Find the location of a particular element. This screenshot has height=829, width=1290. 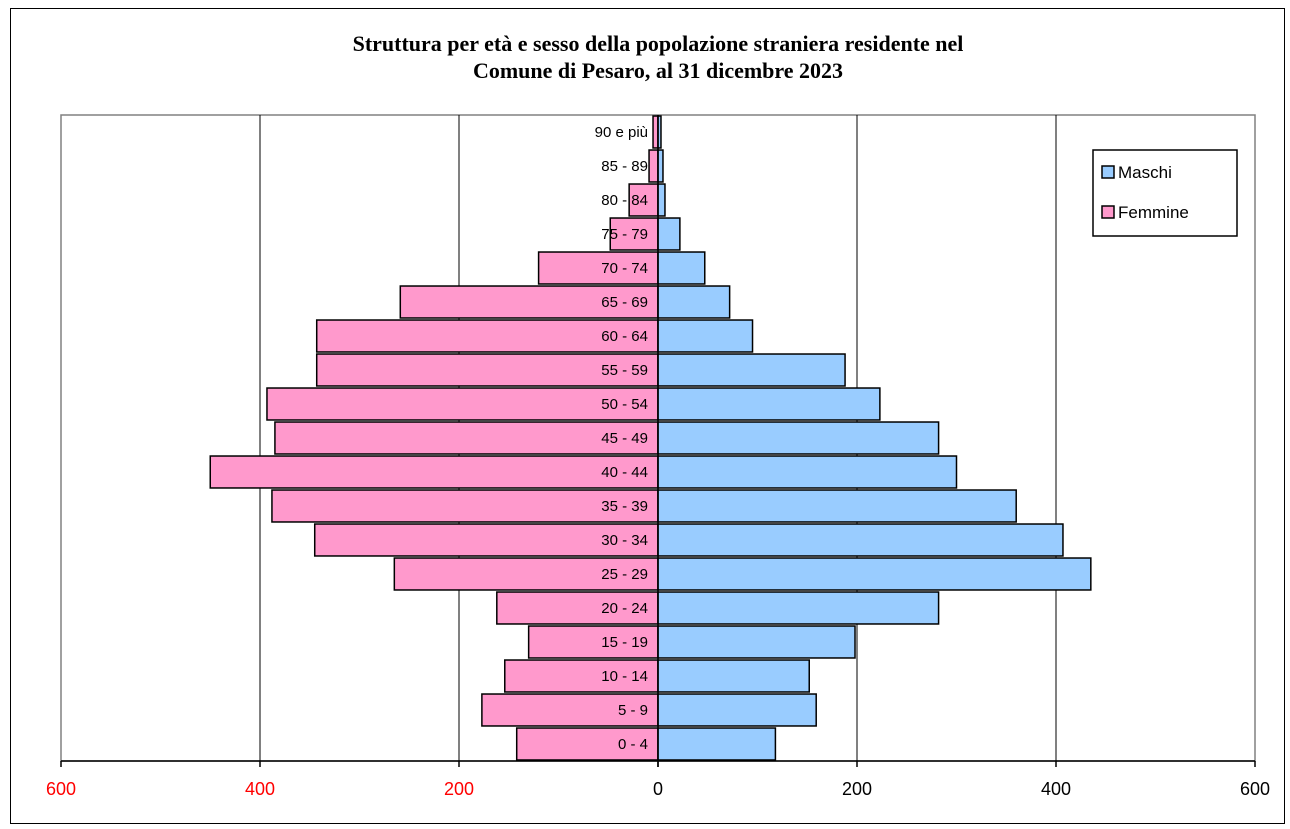

legend-box is located at coordinates (1165, 193).